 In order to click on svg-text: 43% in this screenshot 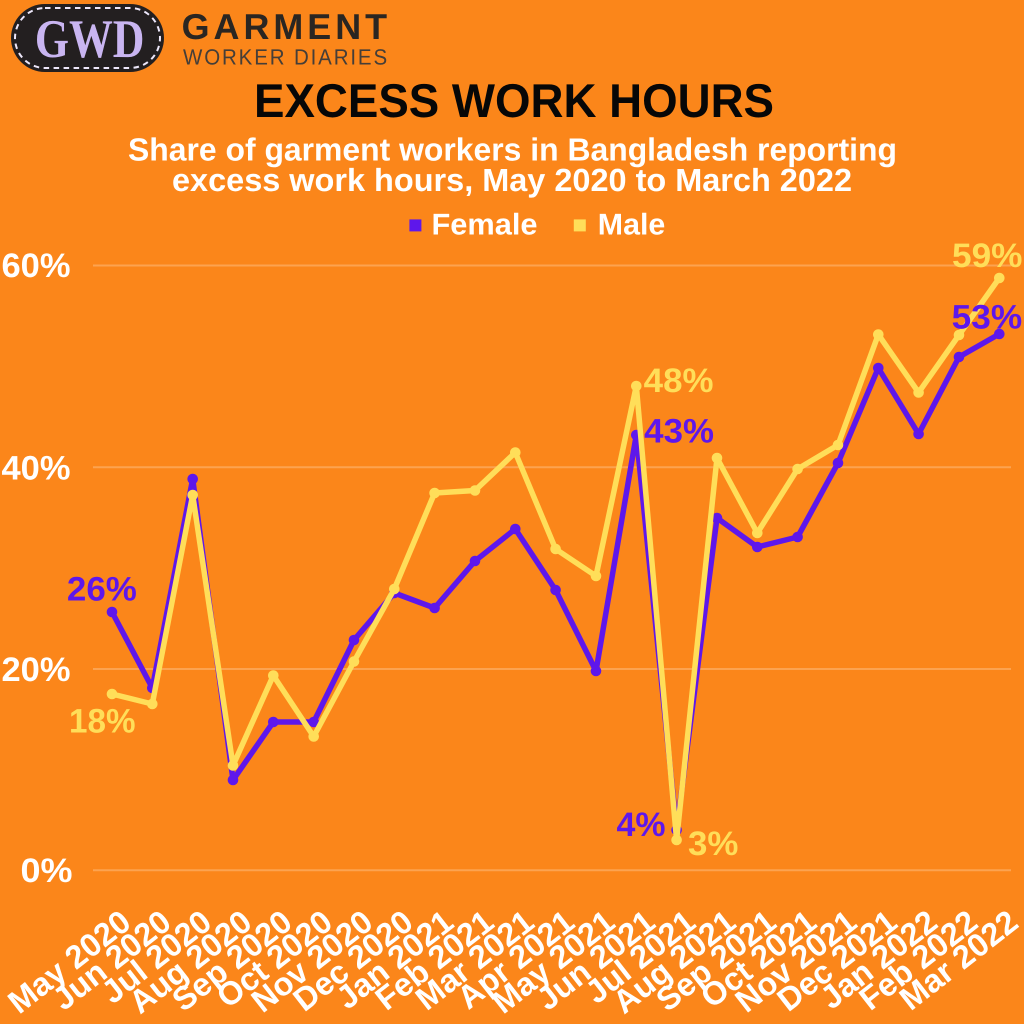, I will do `click(679, 432)`.